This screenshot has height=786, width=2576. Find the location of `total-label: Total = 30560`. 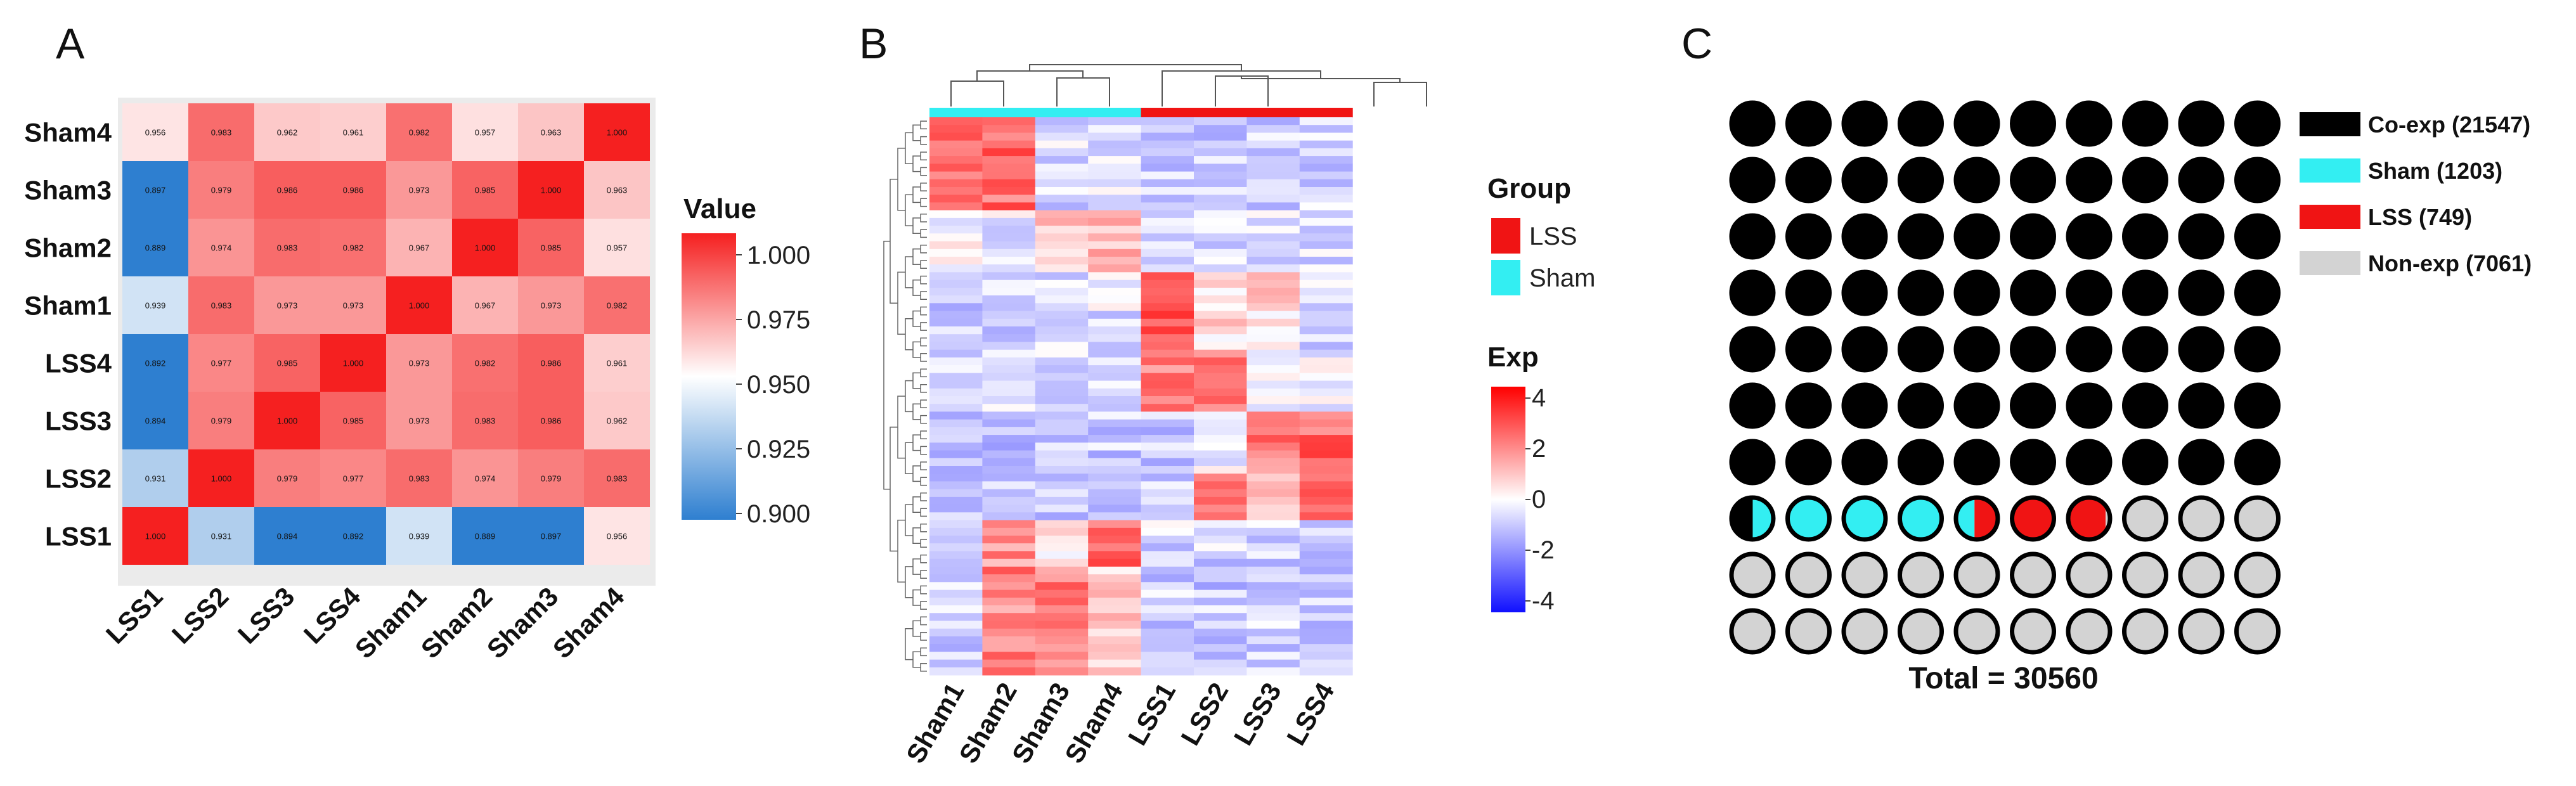

total-label: Total = 30560 is located at coordinates (2003, 679).